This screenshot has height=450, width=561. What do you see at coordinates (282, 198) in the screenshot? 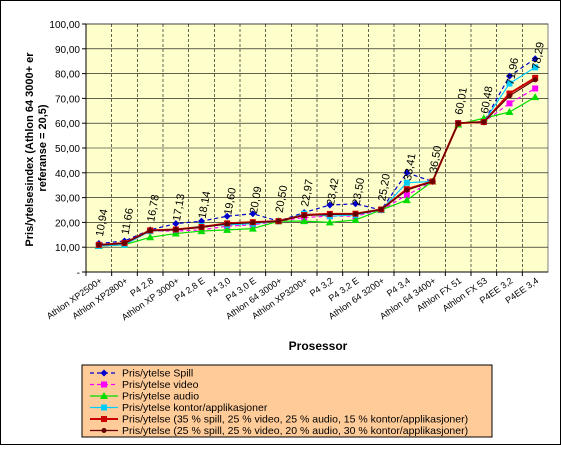
I see `data-label: 20,50` at bounding box center [282, 198].